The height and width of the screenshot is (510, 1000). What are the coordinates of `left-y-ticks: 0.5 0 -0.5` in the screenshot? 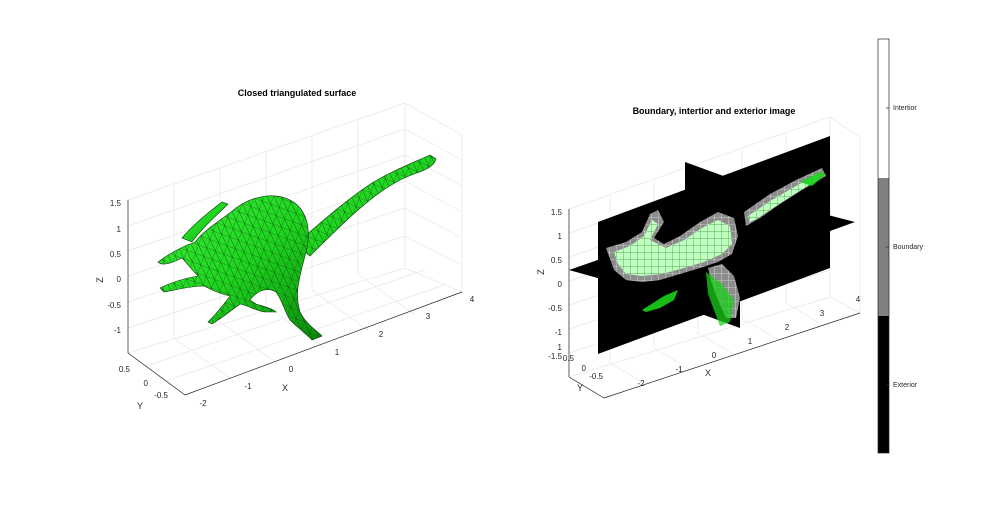 It's located at (144, 382).